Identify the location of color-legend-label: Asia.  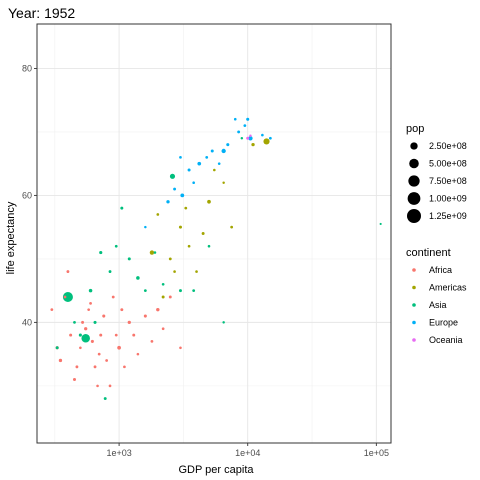
(438, 305).